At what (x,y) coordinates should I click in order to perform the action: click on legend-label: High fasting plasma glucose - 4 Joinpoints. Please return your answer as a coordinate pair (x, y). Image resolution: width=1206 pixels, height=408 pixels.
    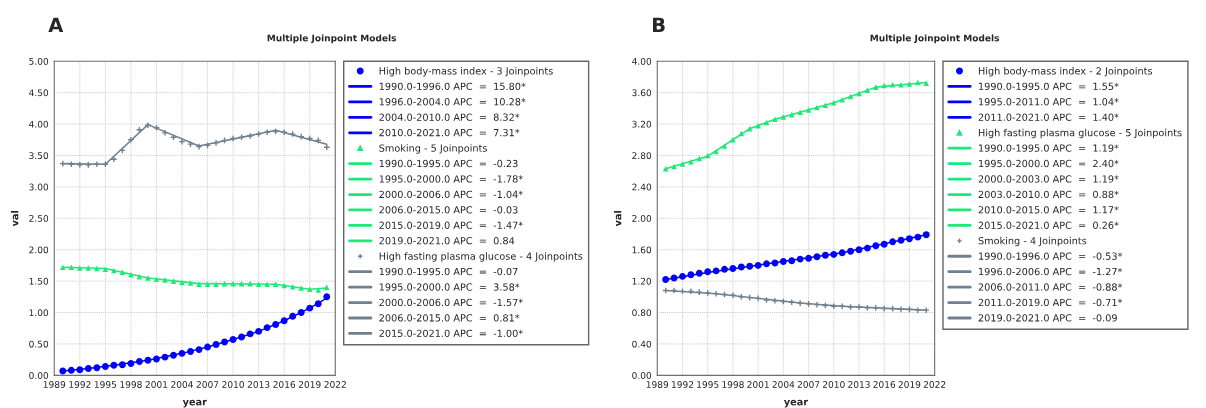
    Looking at the image, I should click on (481, 257).